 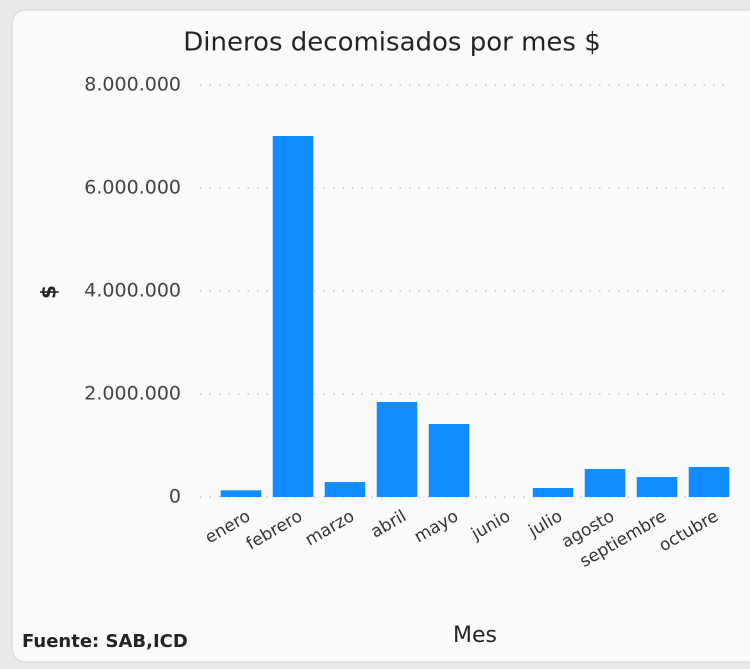 What do you see at coordinates (132, 394) in the screenshot?
I see `y-tick-label: 2.000.000` at bounding box center [132, 394].